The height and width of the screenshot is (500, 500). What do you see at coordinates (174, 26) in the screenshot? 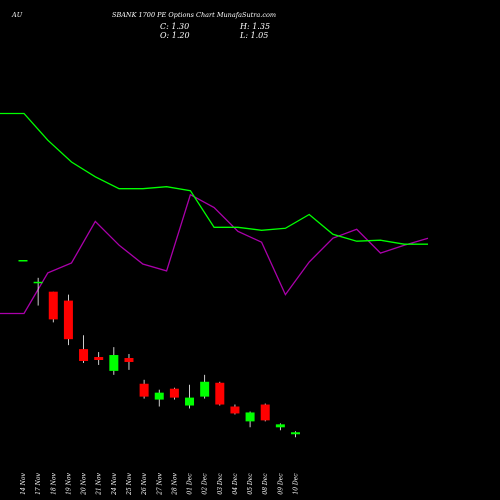
I see `close-readout: C: 1.30` at bounding box center [174, 26].